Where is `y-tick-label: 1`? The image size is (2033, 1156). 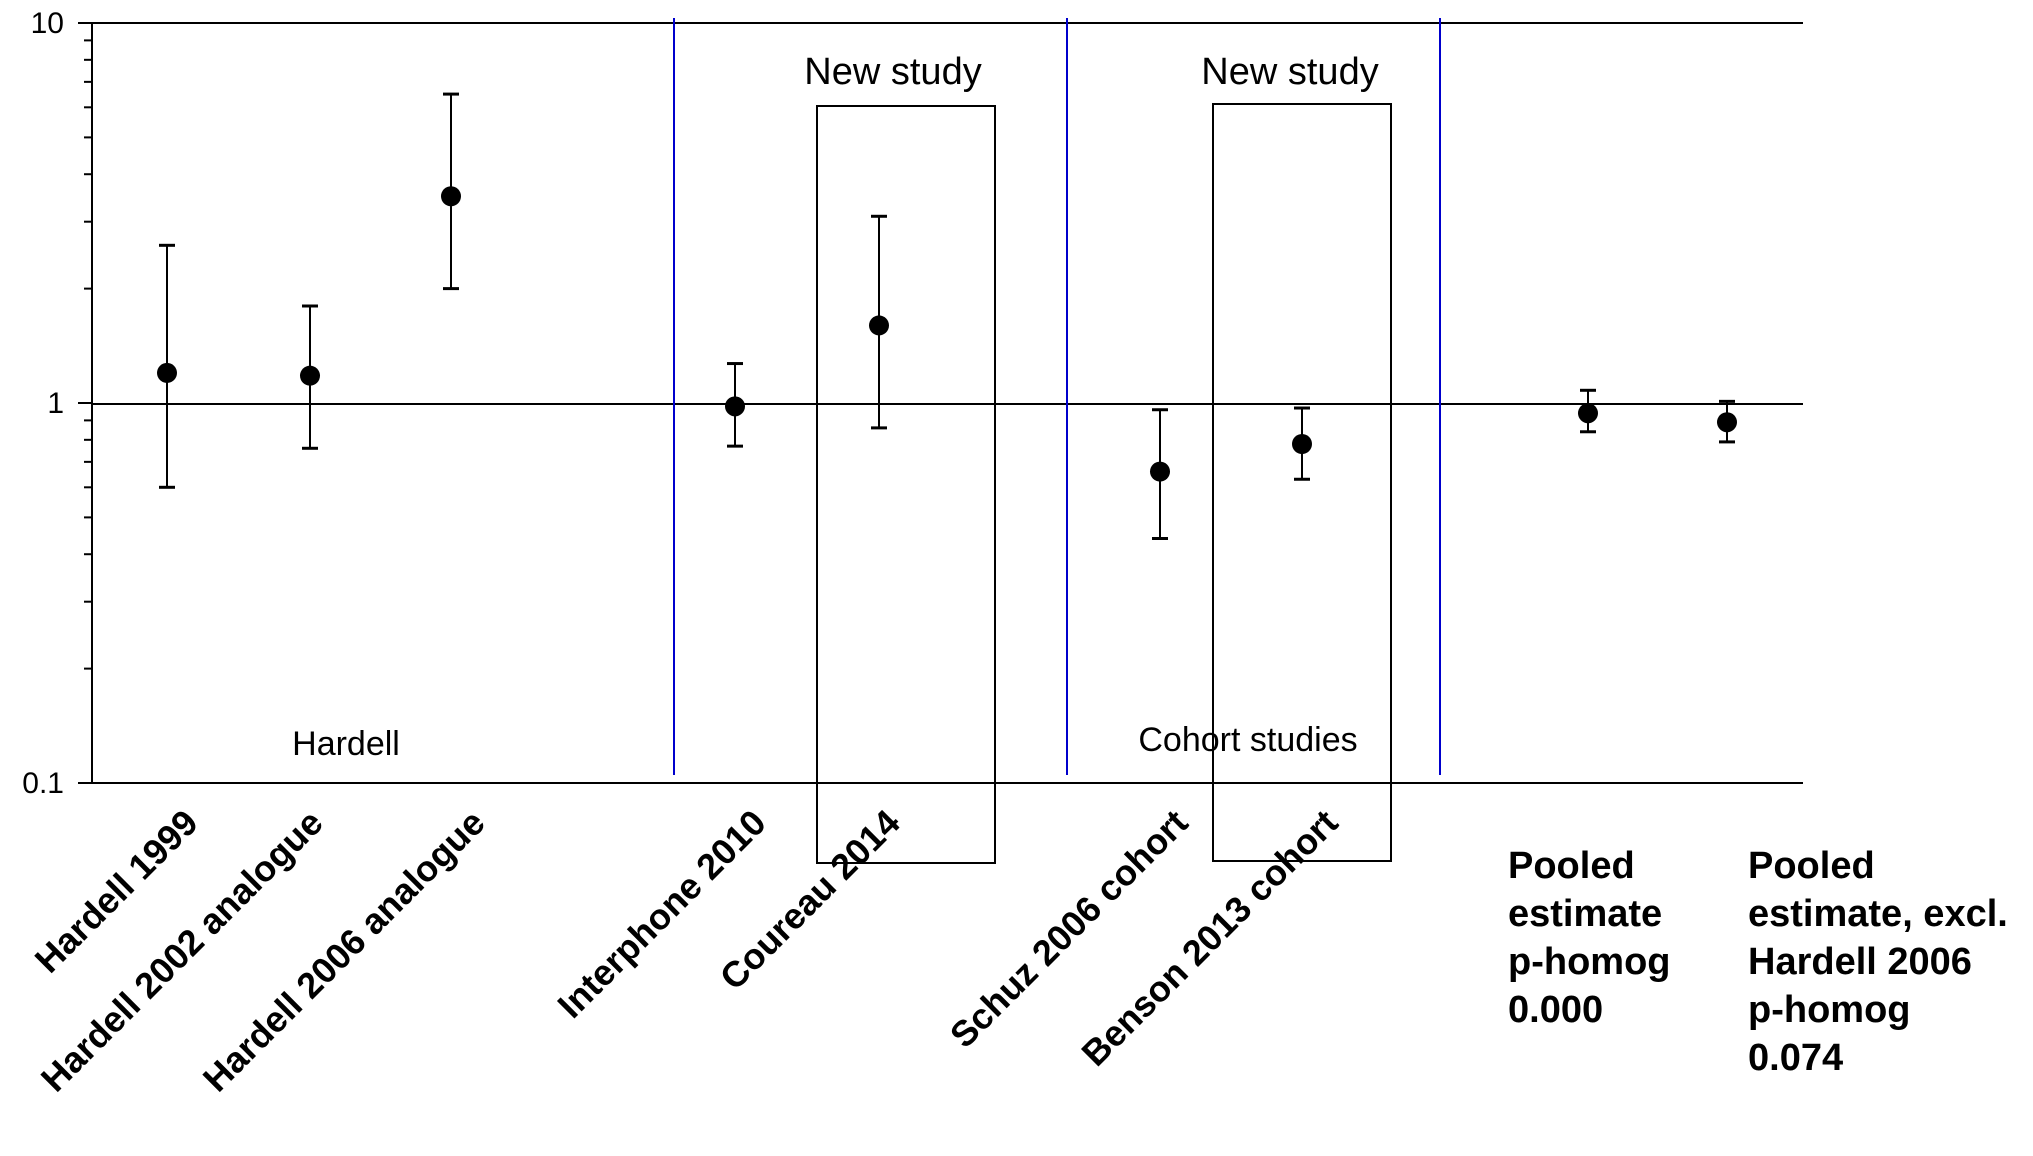 y-tick-label: 1 is located at coordinates (55, 403).